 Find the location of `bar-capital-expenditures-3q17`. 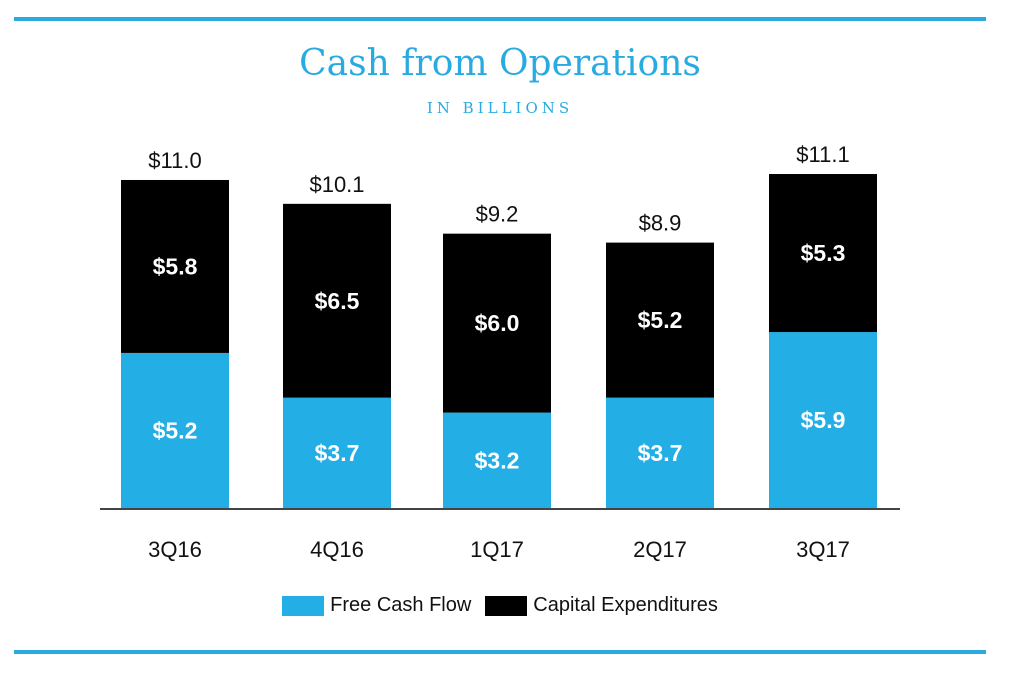

bar-capital-expenditures-3q17 is located at coordinates (823, 253).